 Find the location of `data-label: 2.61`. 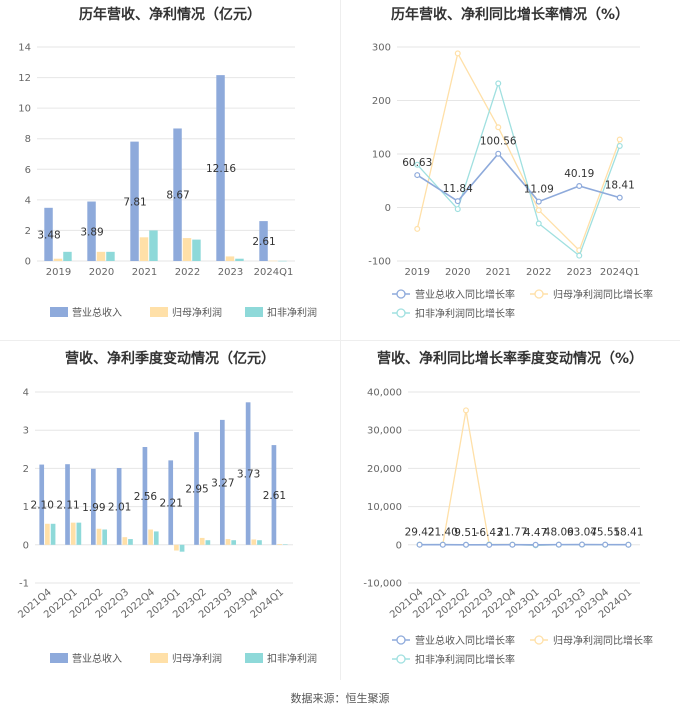

data-label: 2.61 is located at coordinates (263, 242).